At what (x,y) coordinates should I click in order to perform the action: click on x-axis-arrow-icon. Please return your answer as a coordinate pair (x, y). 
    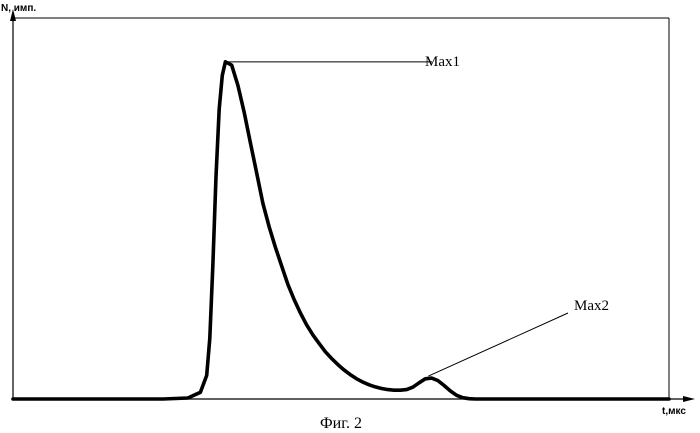
    Looking at the image, I should click on (689, 399).